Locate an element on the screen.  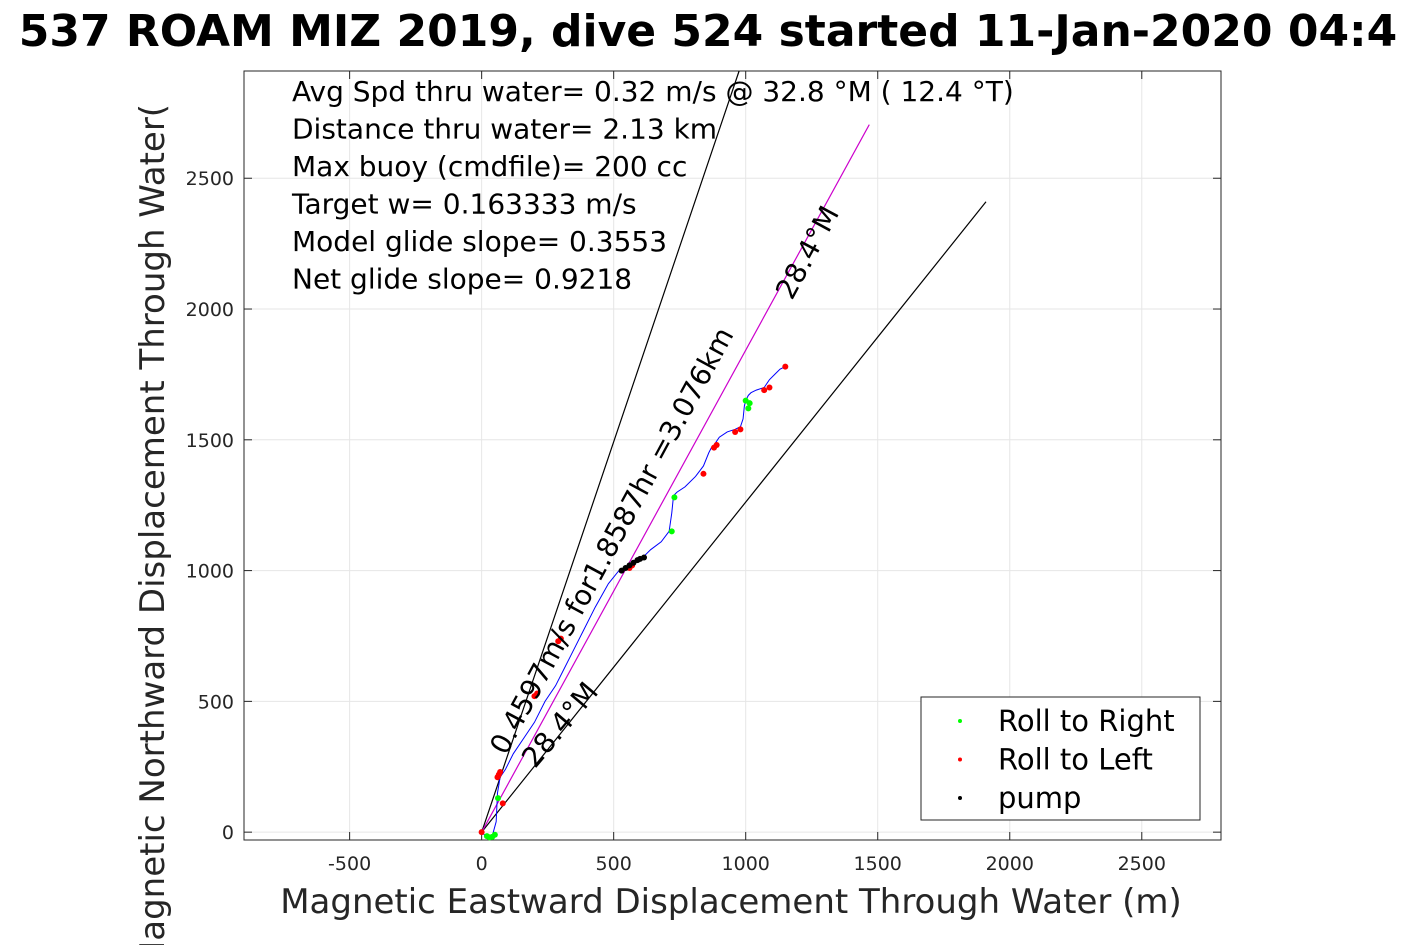
annotation-line: Target w= 0.163333 m/s is located at coordinates (464, 204).